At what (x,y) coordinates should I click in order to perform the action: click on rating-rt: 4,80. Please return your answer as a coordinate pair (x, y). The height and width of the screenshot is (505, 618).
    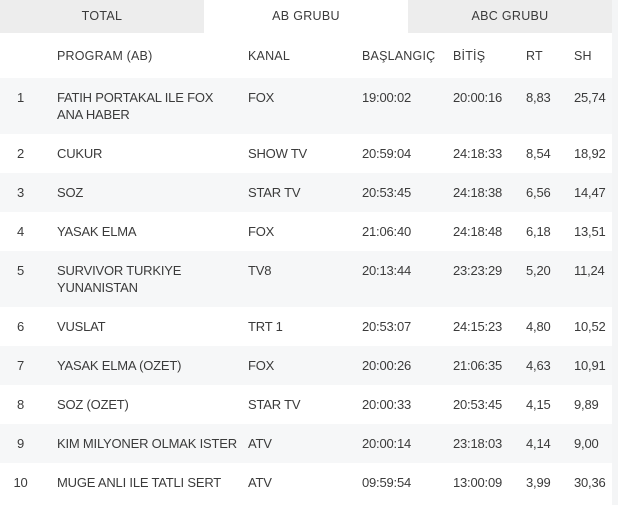
    Looking at the image, I should click on (538, 326).